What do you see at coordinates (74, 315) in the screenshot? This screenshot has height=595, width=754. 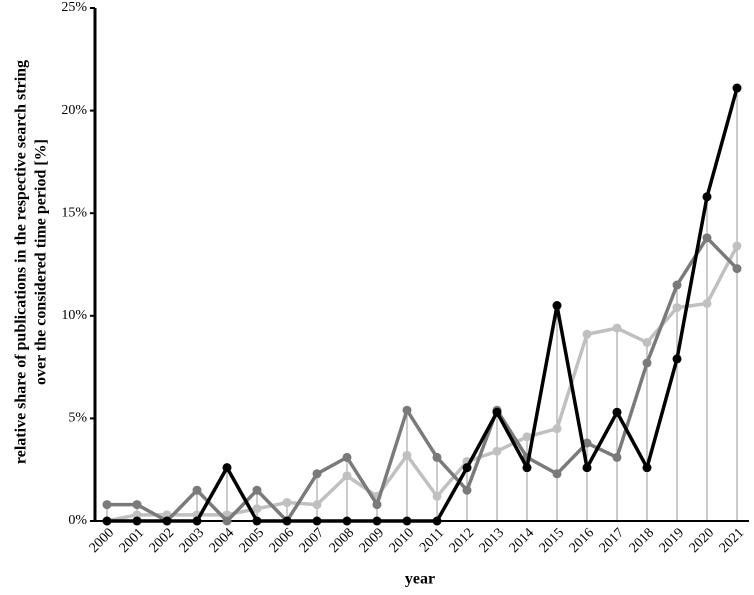 I see `y-tick-label: 10%` at bounding box center [74, 315].